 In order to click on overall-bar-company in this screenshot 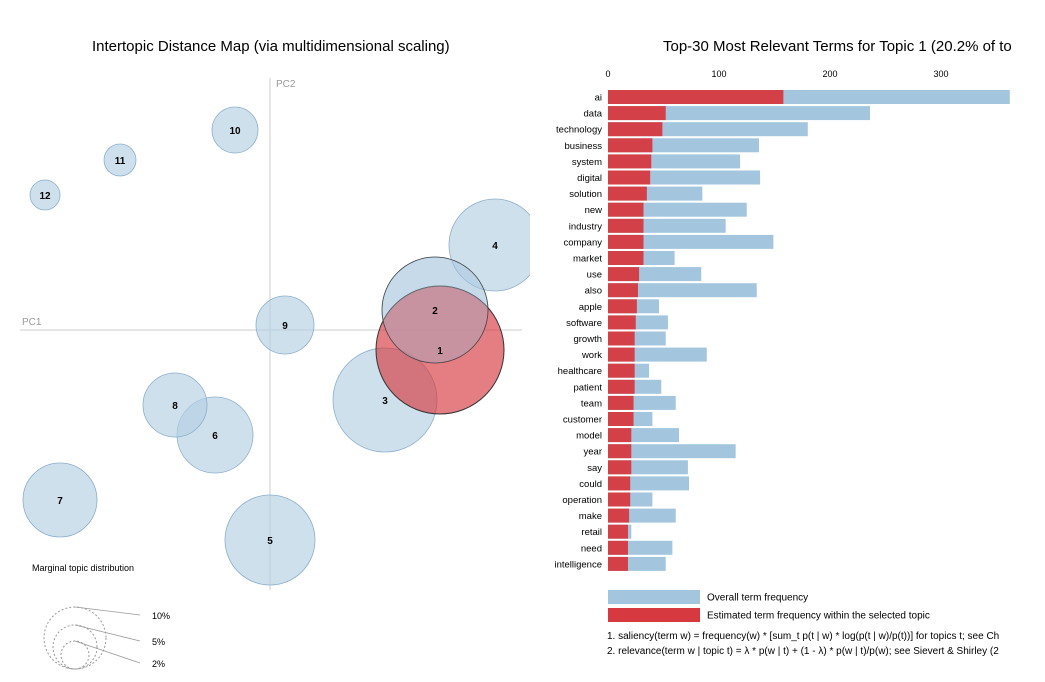, I will do `click(691, 241)`.